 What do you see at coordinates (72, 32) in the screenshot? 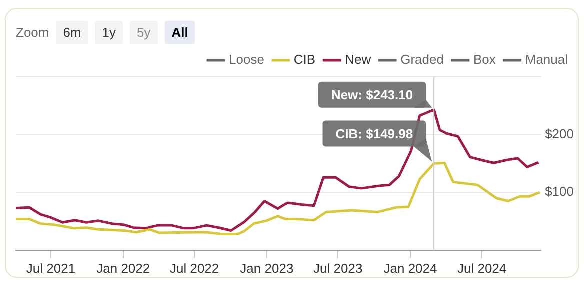
I see `text: 6m` at bounding box center [72, 32].